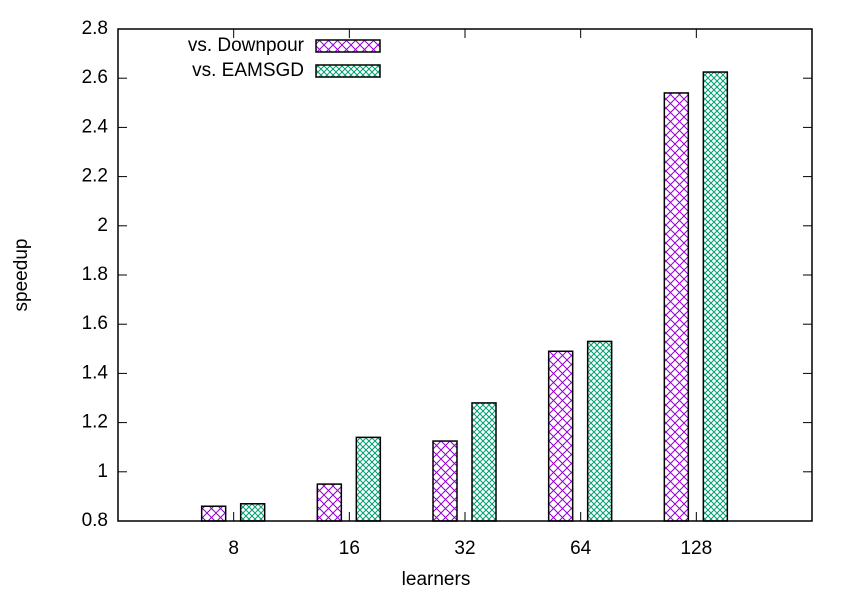  What do you see at coordinates (102, 225) in the screenshot?
I see `y-tick-label: 2` at bounding box center [102, 225].